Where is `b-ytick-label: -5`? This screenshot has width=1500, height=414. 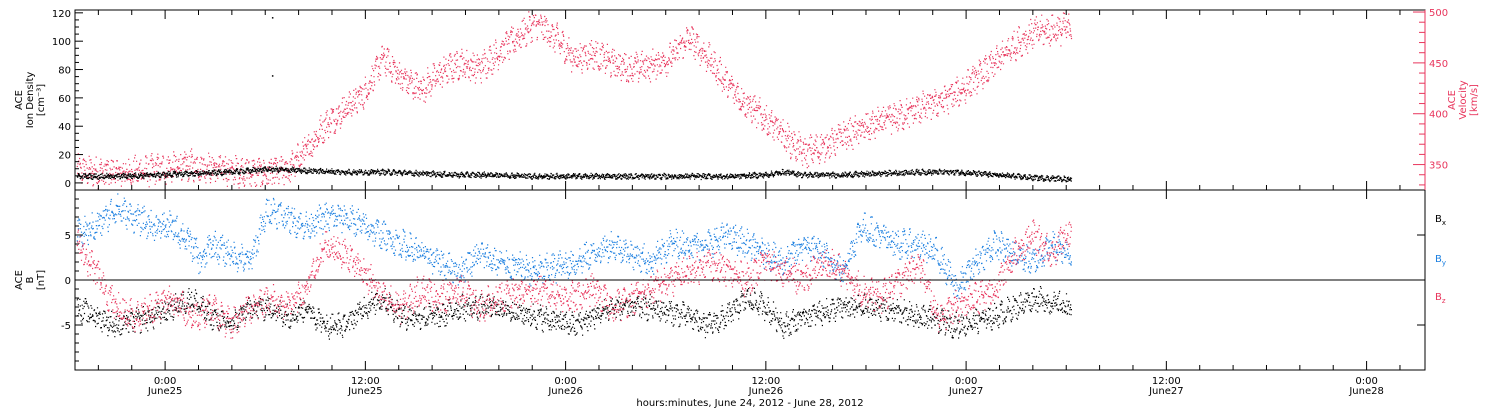 b-ytick-label: -5 is located at coordinates (66, 326).